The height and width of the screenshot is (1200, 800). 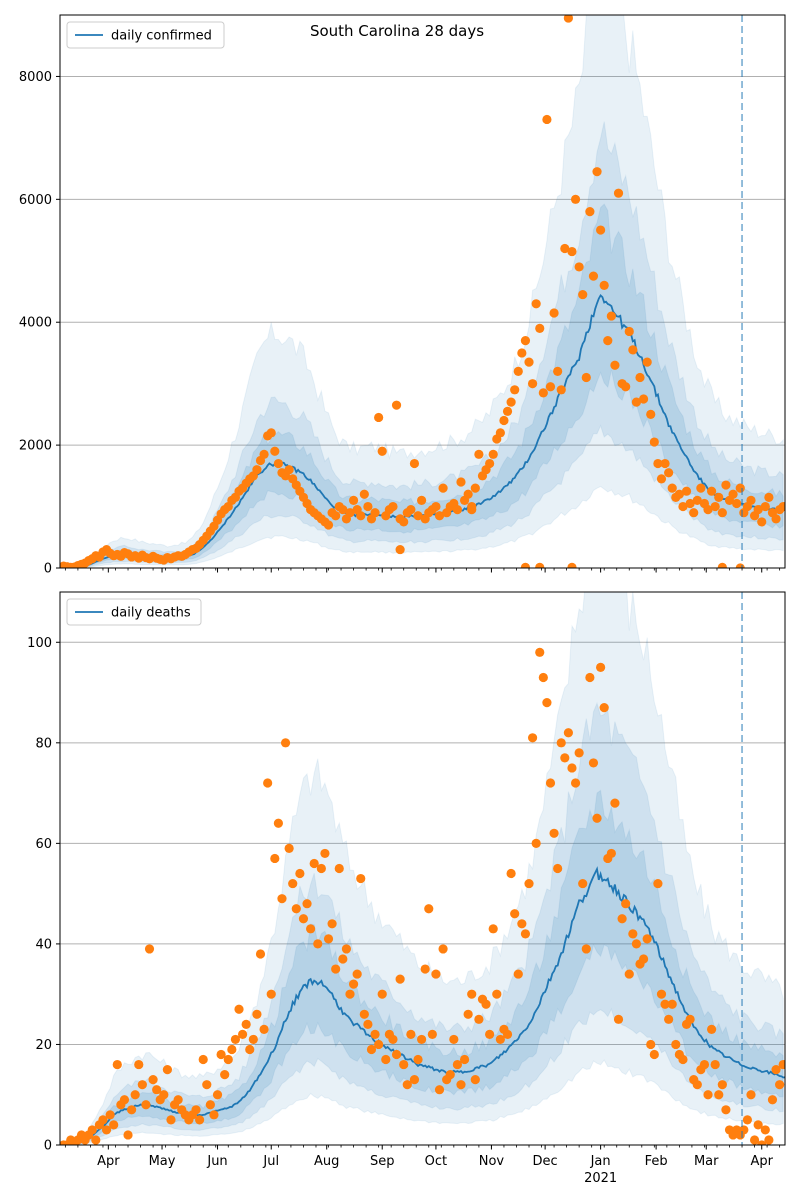 I want to click on legend: daily deaths, so click(x=134, y=612).